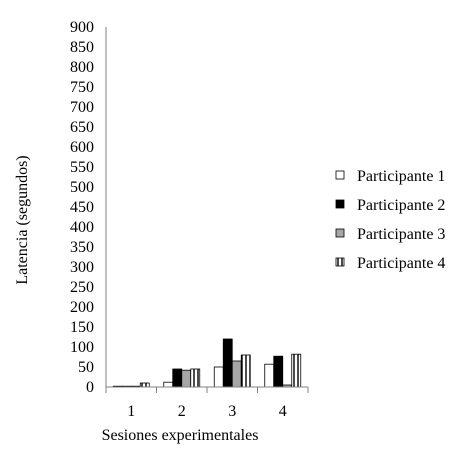  What do you see at coordinates (182, 411) in the screenshot?
I see `x-tick-label: 2` at bounding box center [182, 411].